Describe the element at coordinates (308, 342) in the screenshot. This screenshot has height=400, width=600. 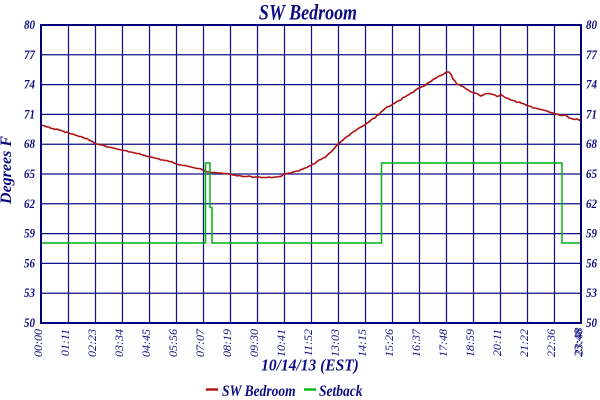
I see `svg-text: 11:52` at that location.